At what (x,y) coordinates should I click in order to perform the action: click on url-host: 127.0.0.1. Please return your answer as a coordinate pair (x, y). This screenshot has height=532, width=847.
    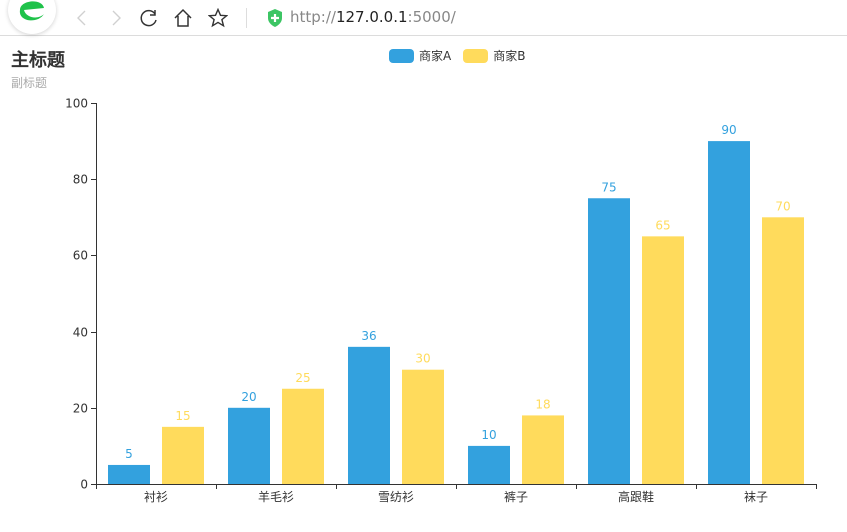
    Looking at the image, I should click on (371, 17).